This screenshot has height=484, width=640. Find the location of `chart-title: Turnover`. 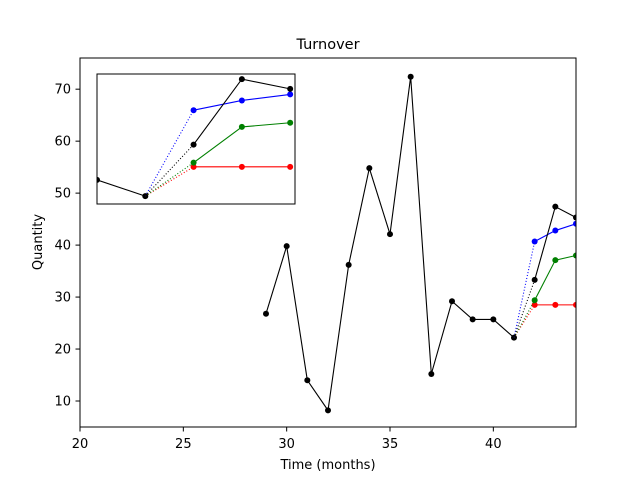

chart-title: Turnover is located at coordinates (327, 45).